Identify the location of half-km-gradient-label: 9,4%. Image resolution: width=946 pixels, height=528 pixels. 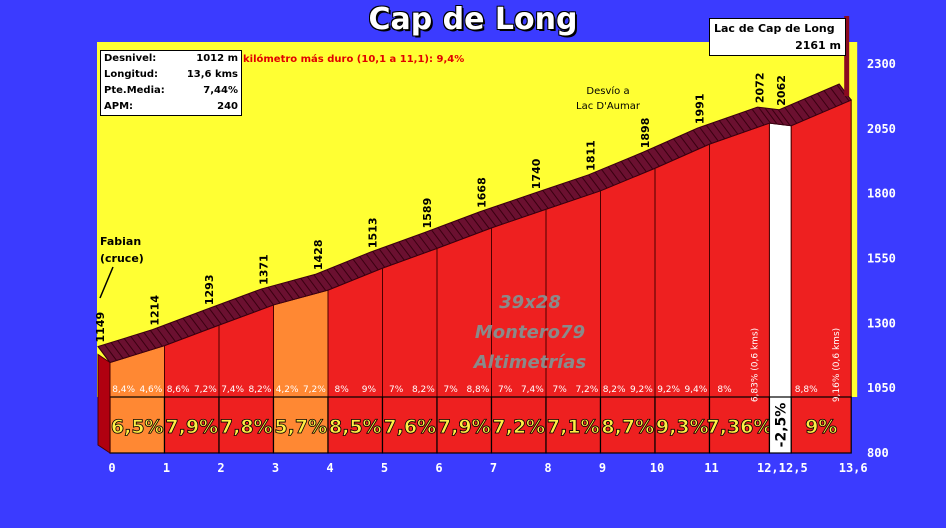
(695, 390).